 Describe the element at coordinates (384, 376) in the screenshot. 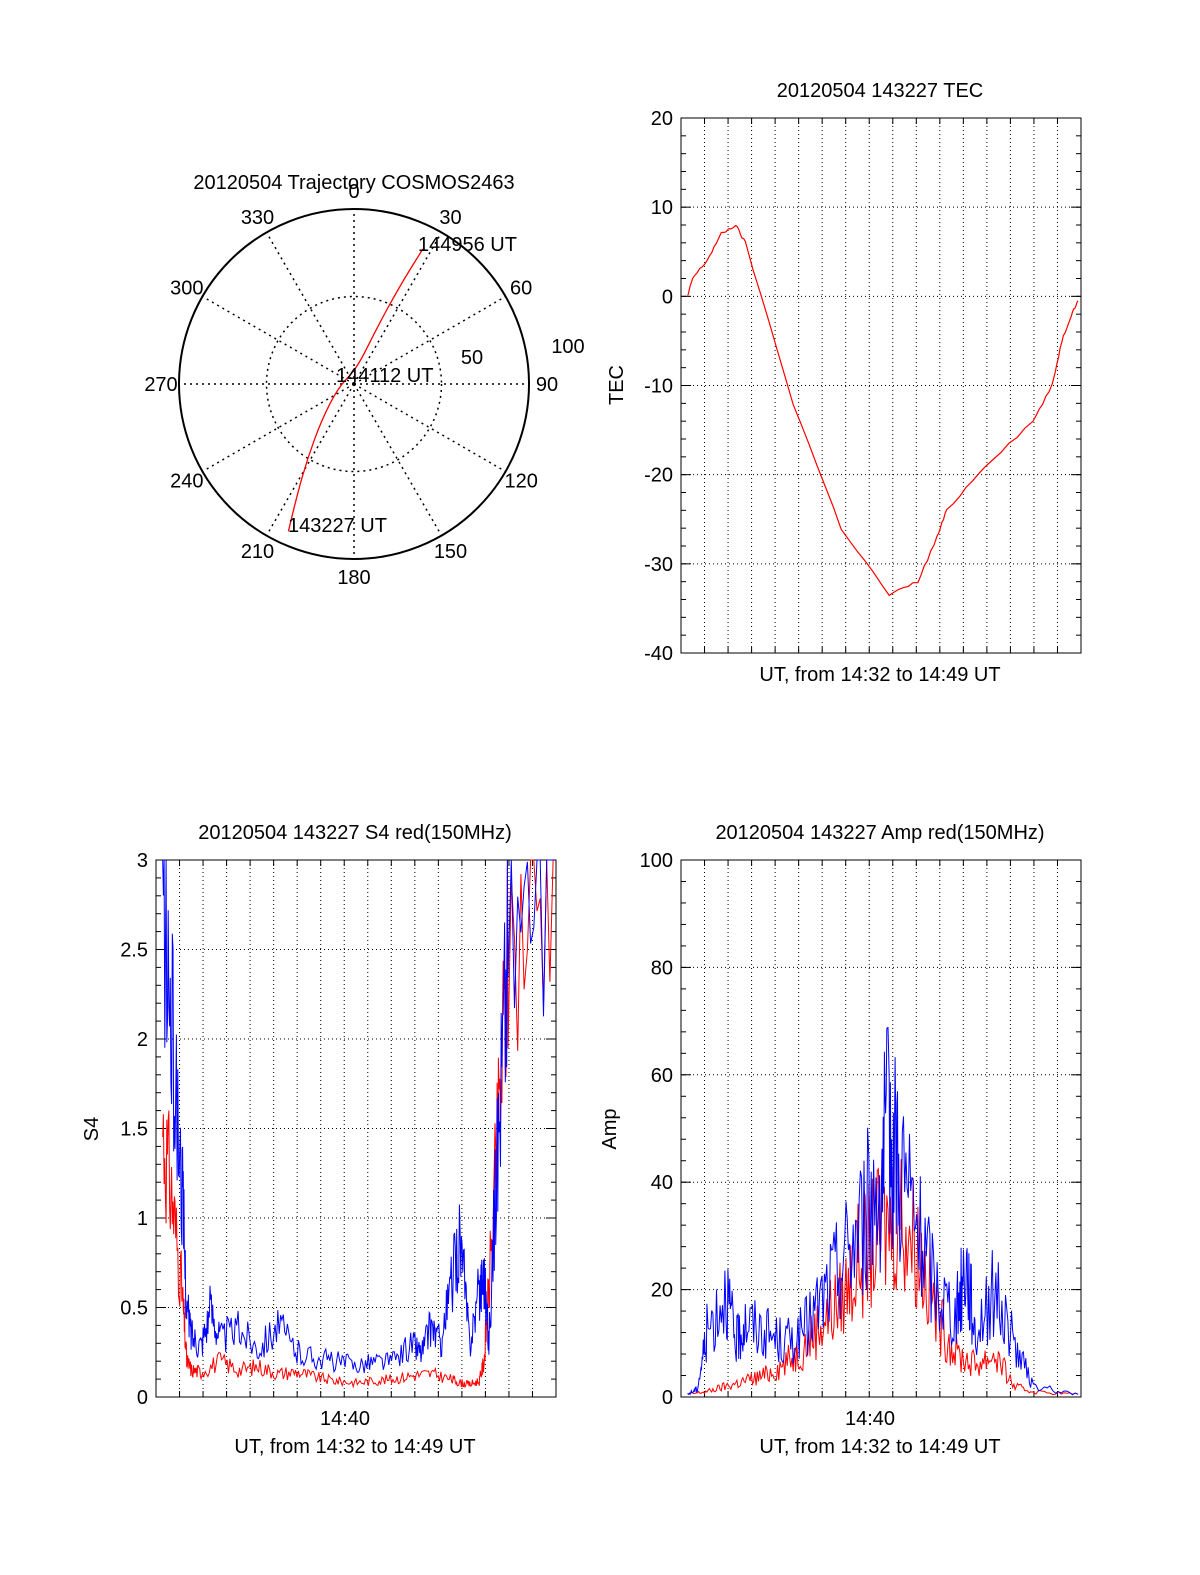

I see `annotation-middle-time: 144112 UT` at that location.